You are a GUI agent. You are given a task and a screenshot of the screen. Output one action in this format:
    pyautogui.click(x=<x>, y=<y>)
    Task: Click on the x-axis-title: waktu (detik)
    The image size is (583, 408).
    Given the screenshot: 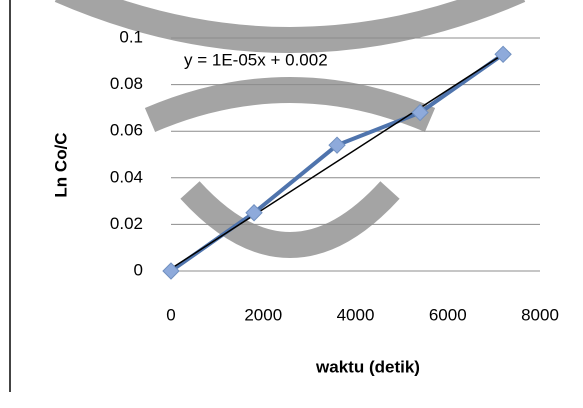 What is the action you would take?
    pyautogui.click(x=367, y=366)
    